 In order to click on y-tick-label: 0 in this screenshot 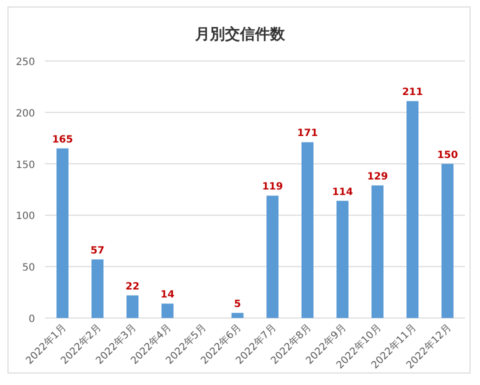, I will do `click(31, 319)`.